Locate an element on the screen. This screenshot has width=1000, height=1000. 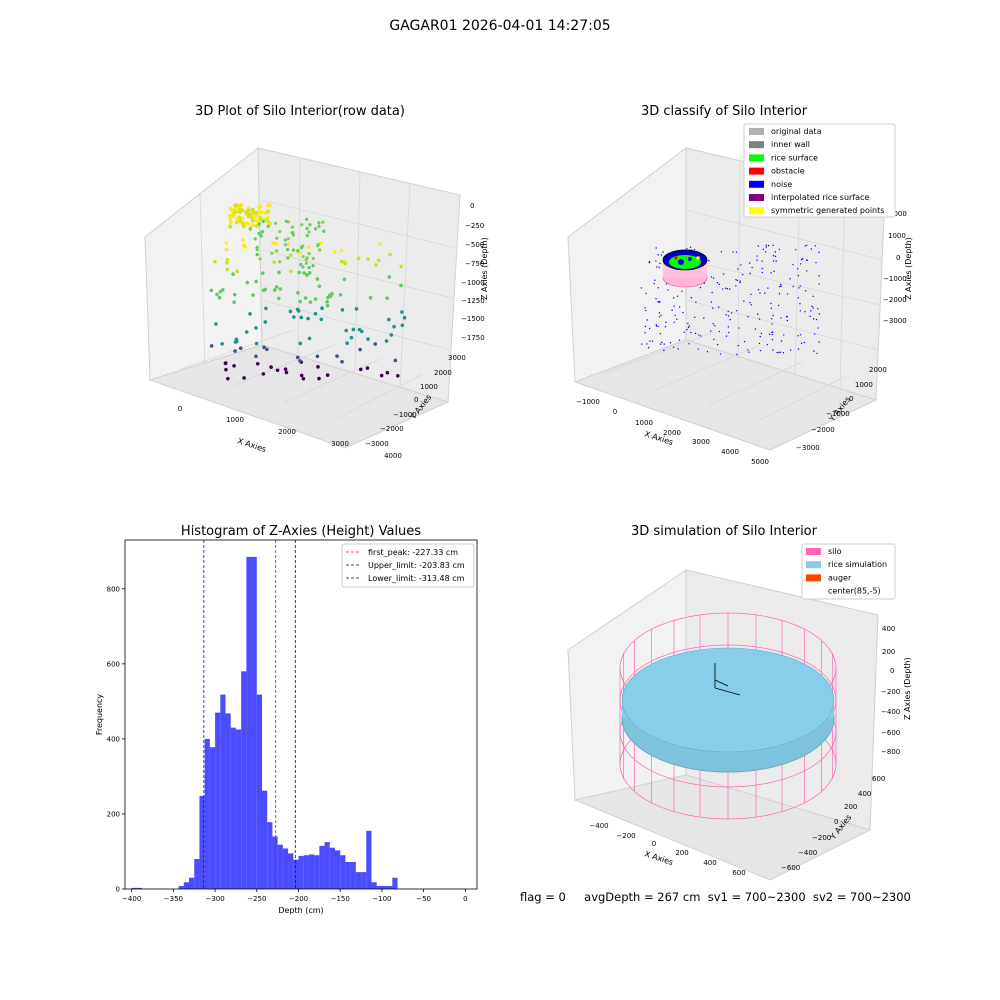
p1-ytick: −2000 is located at coordinates (392, 429).